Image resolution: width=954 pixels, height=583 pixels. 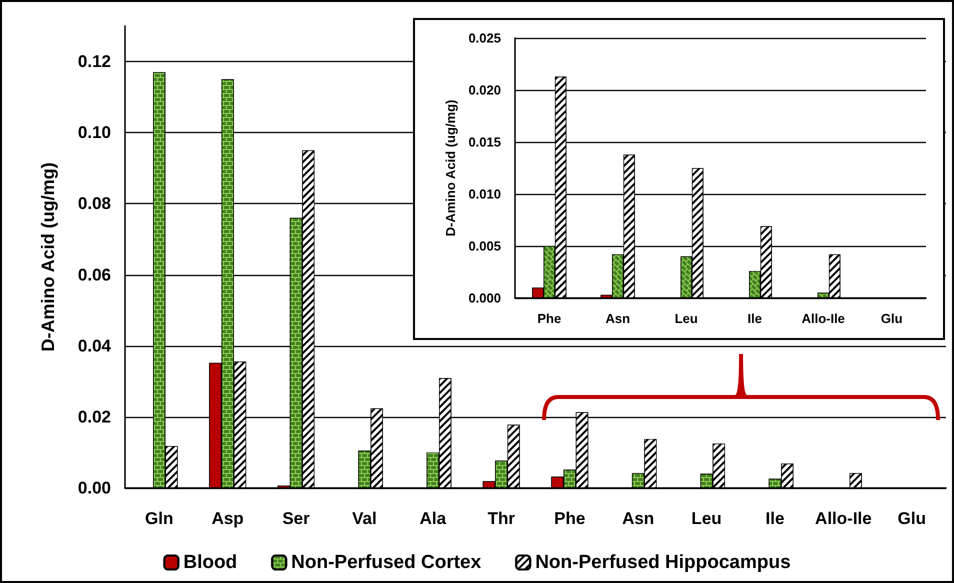 What do you see at coordinates (210, 562) in the screenshot?
I see `legend-label: Blood` at bounding box center [210, 562].